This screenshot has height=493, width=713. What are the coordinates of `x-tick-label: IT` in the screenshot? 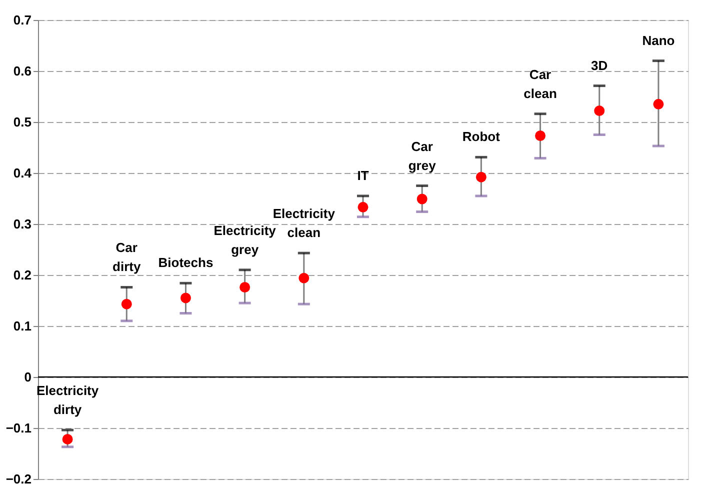 It's located at (363, 175).